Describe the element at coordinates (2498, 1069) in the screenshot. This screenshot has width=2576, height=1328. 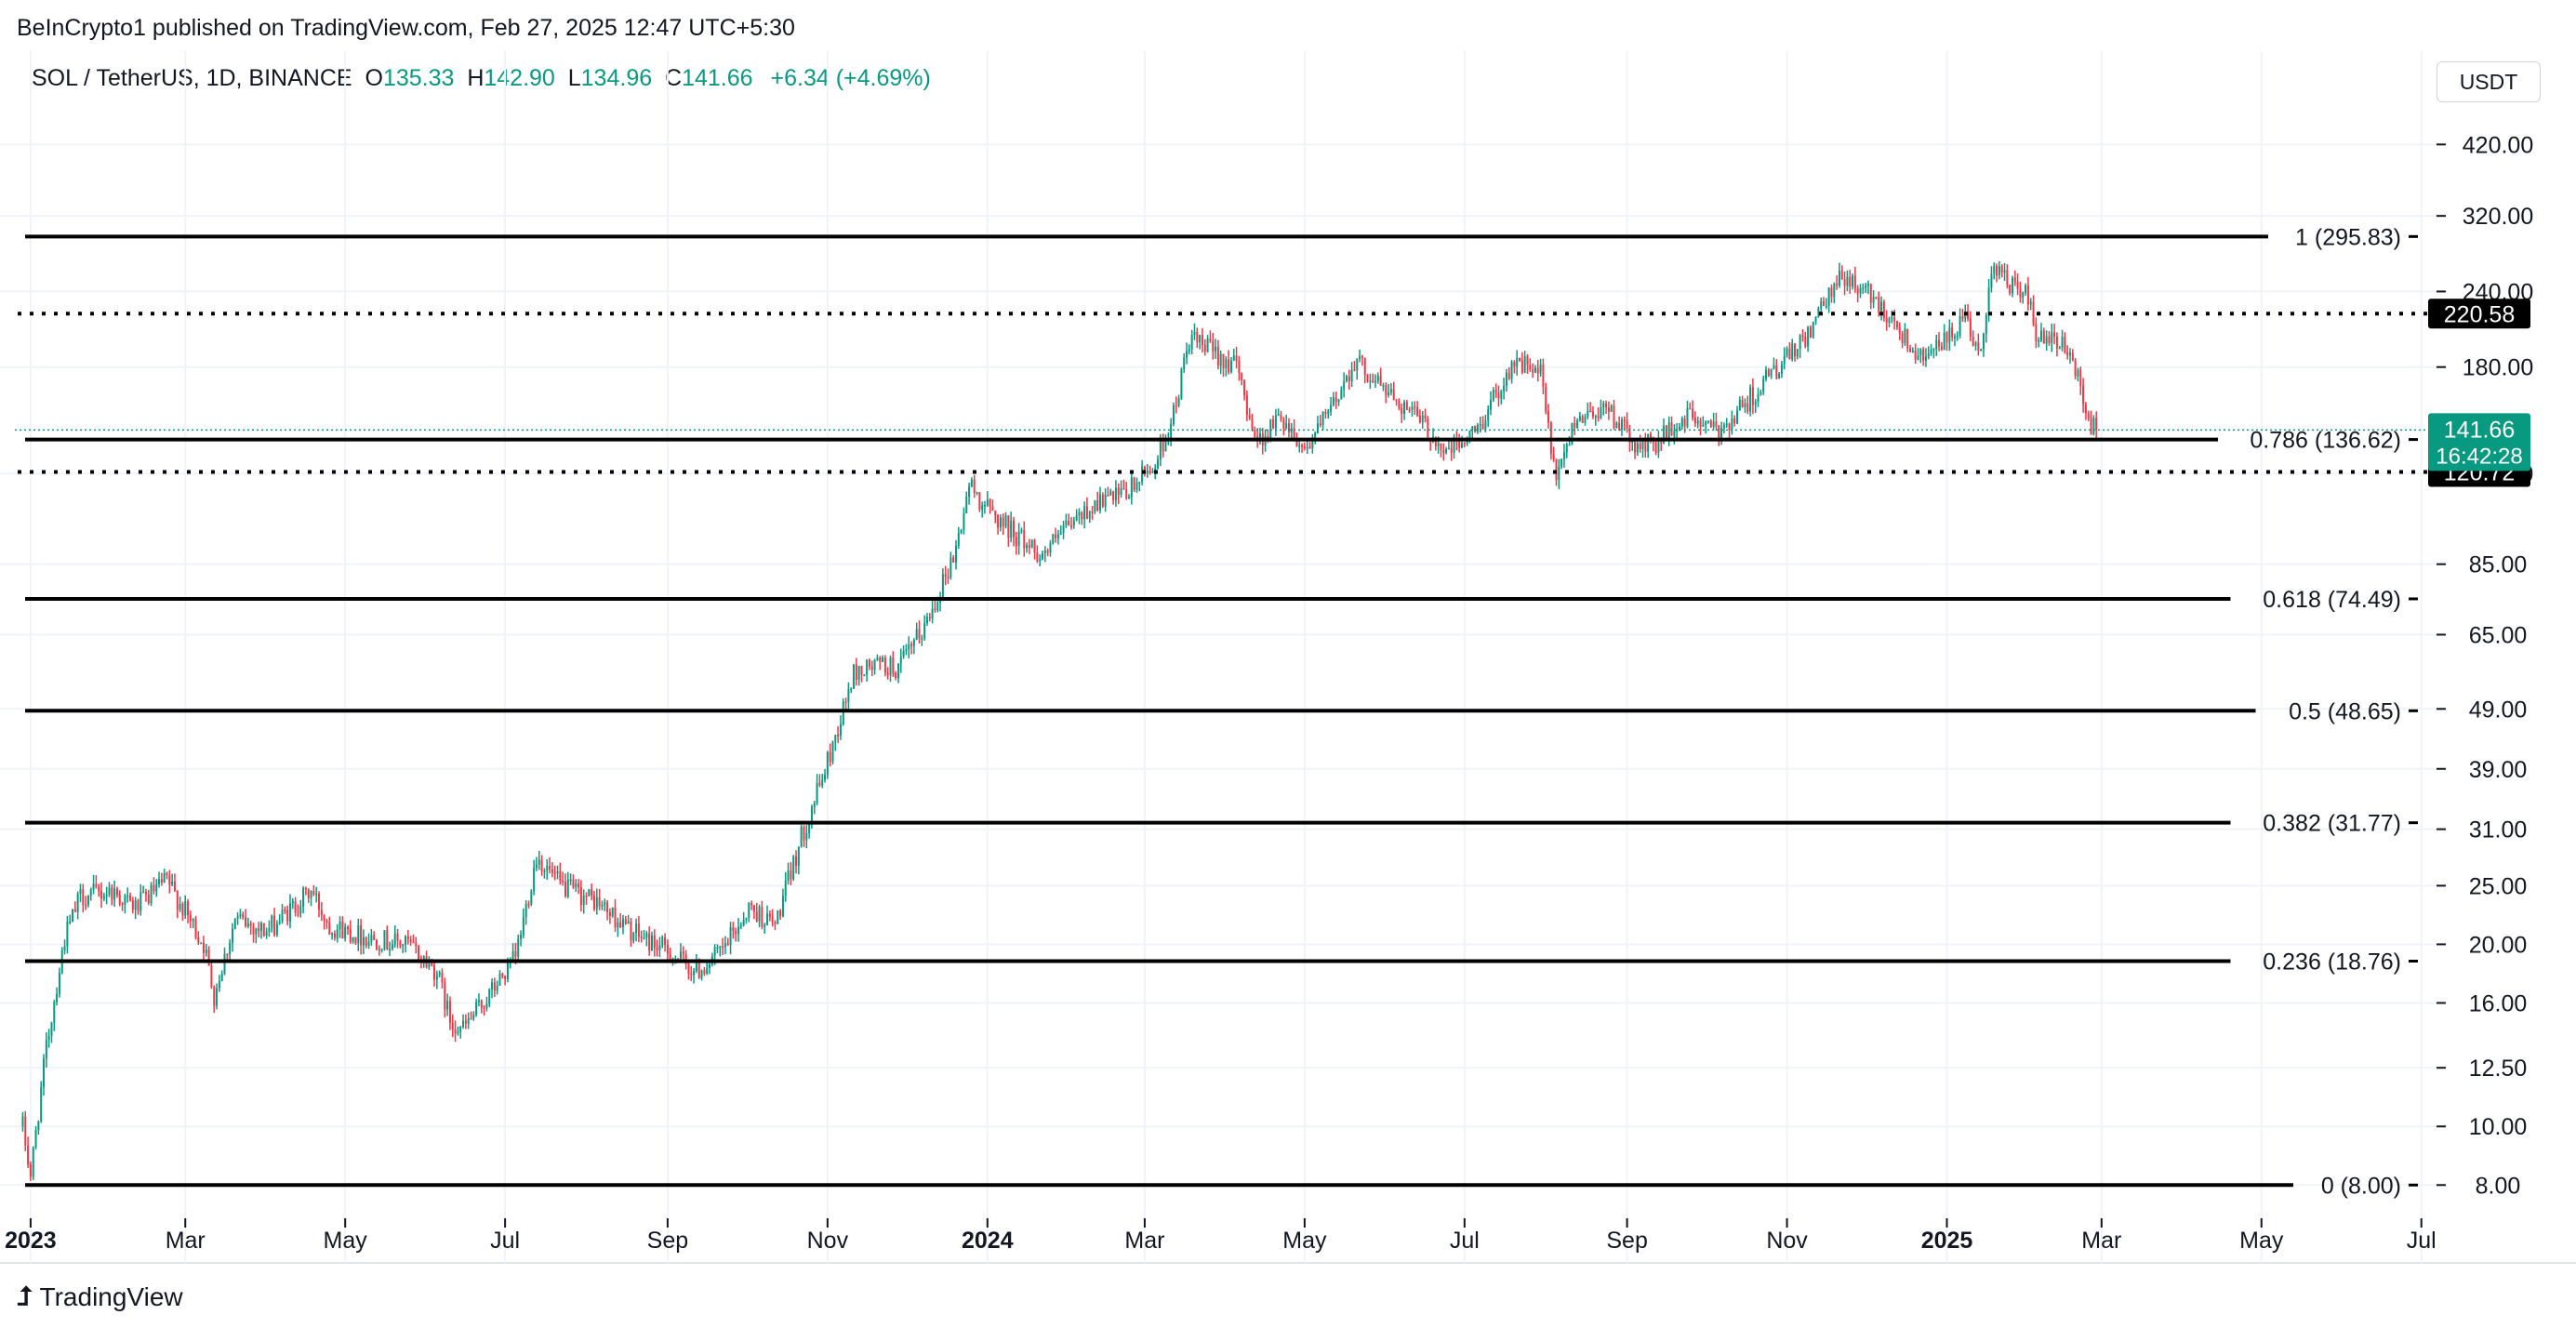
I see `price-tick-label: 12.50` at that location.